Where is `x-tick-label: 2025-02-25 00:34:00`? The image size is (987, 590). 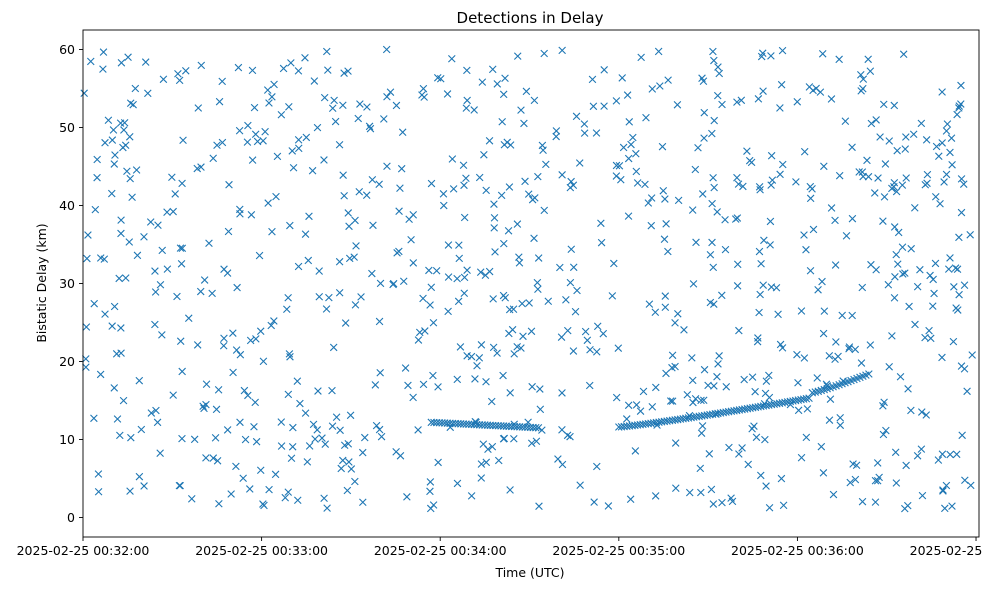
x-tick-label: 2025-02-25 00:34:00 is located at coordinates (440, 550).